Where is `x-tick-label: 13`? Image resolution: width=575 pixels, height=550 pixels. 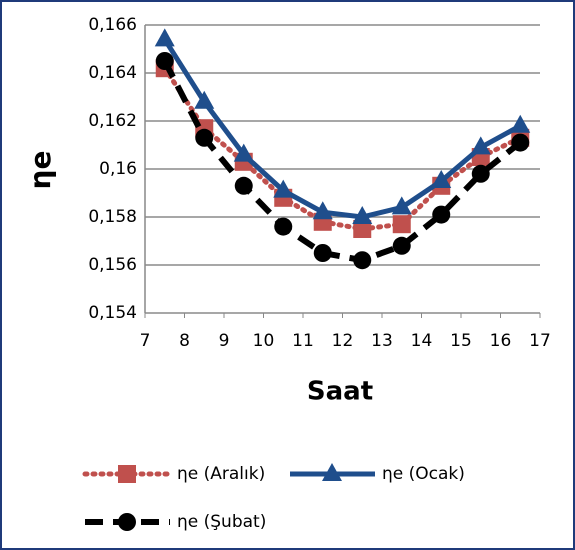 x-tick-label: 13 is located at coordinates (382, 341).